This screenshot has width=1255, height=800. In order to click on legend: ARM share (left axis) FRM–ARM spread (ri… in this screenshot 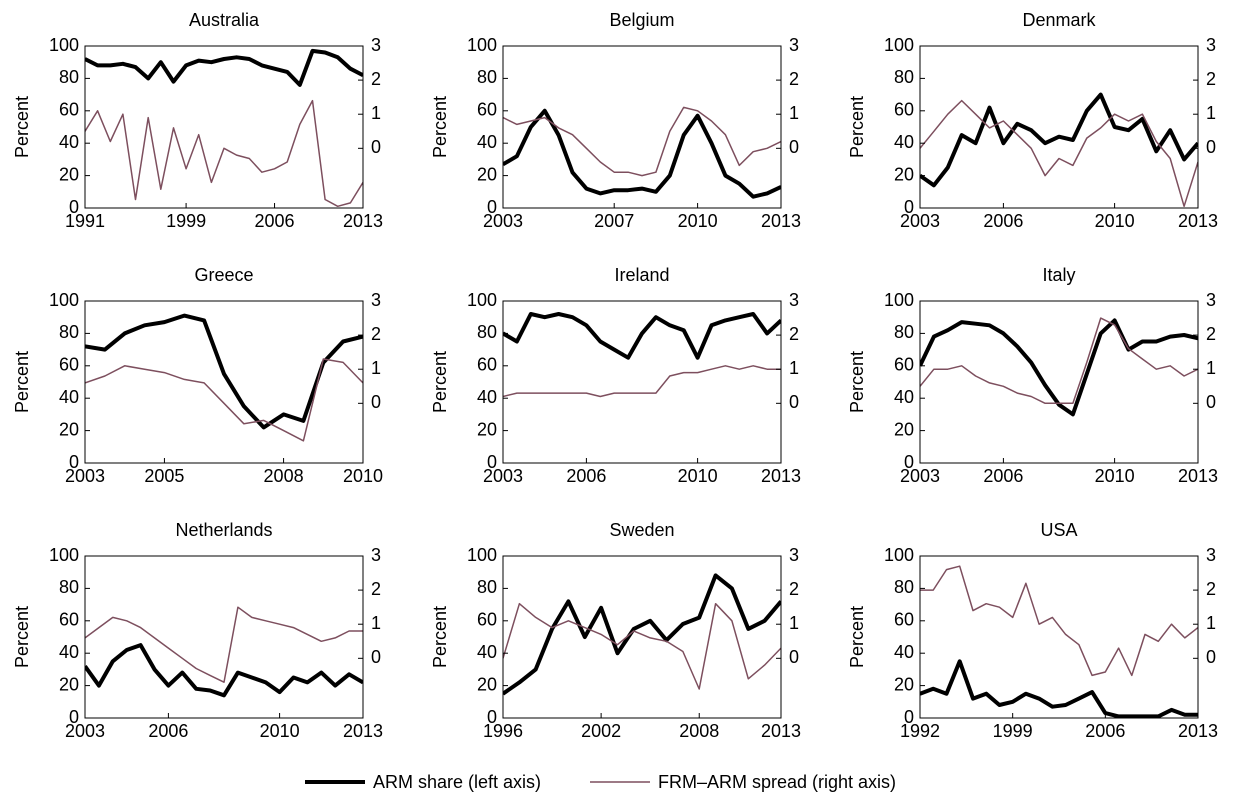, I will do `click(600, 782)`.